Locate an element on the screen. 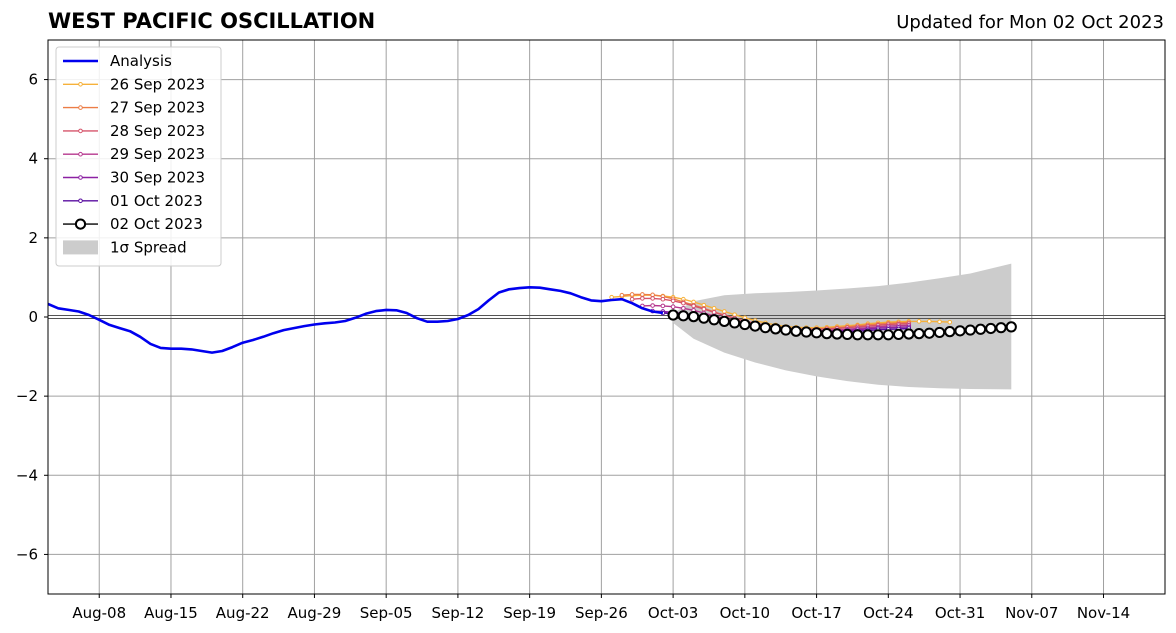 The image size is (1176, 633). x-tick-label: Sep-12 is located at coordinates (458, 613).